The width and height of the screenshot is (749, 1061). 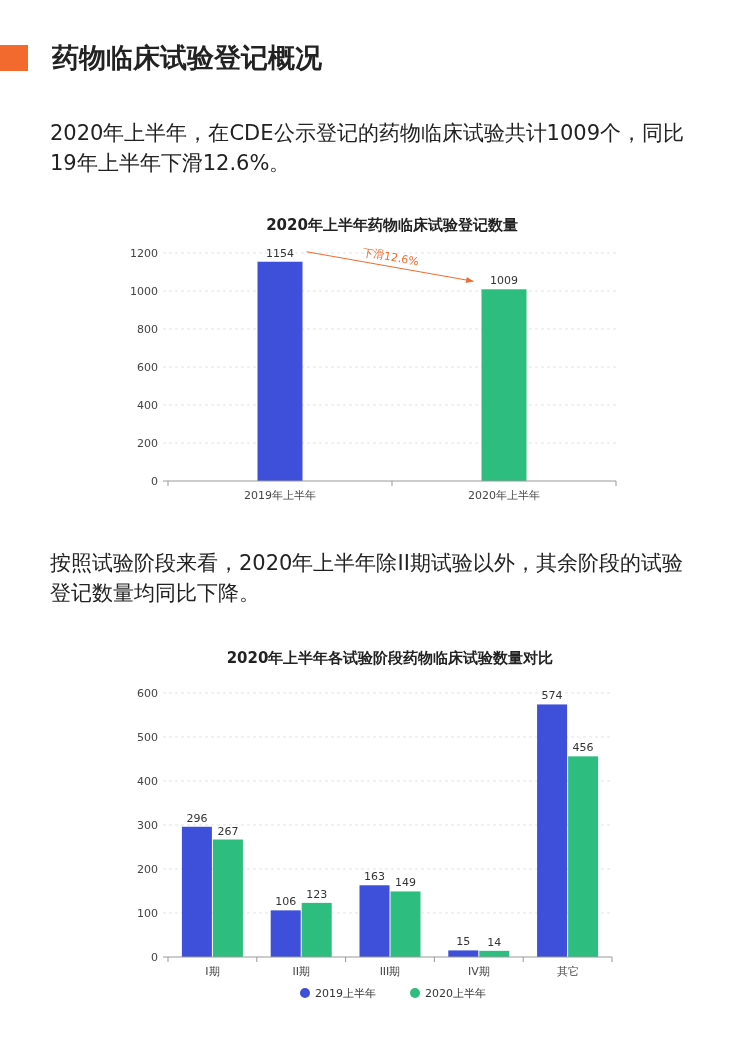 What do you see at coordinates (455, 993) in the screenshot?
I see `legend-label: 2020上半年` at bounding box center [455, 993].